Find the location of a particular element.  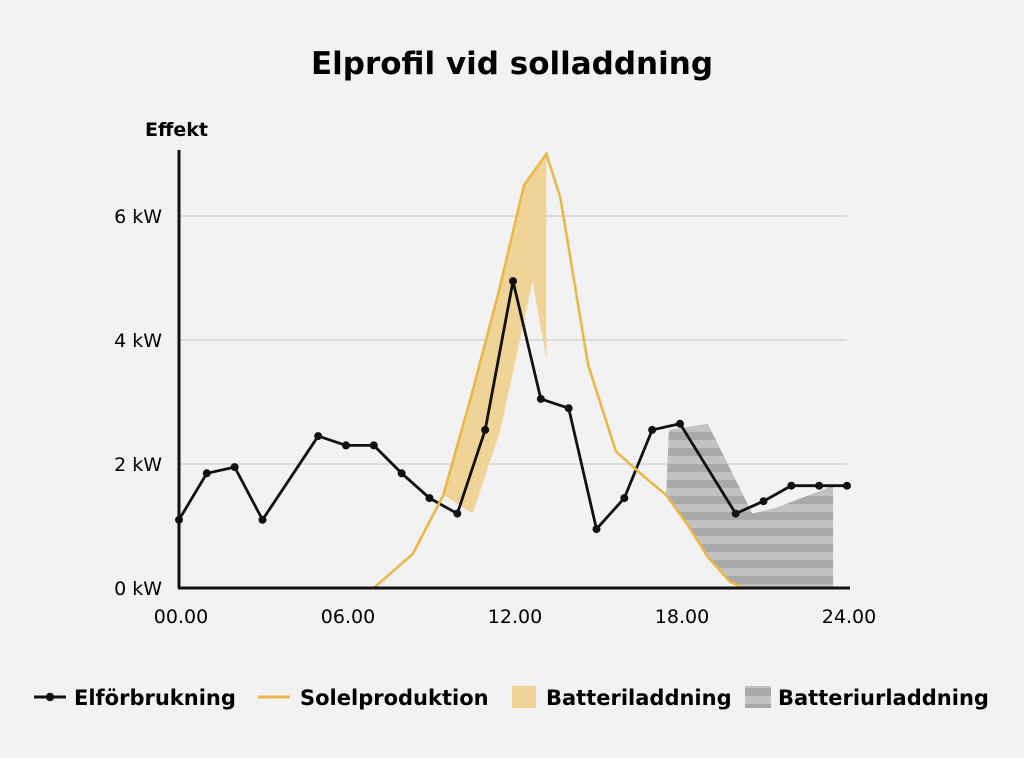

area-batteriurladdning is located at coordinates (750, 505).